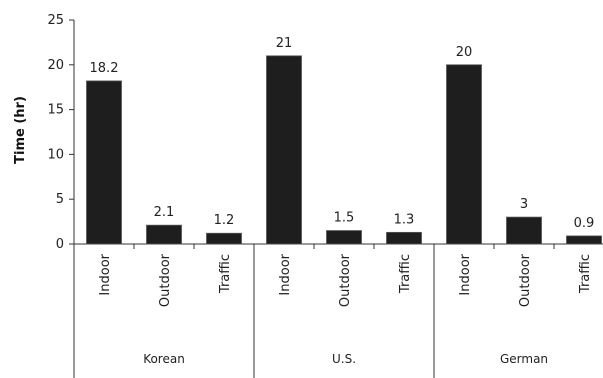 This screenshot has width=603, height=378. What do you see at coordinates (55, 110) in the screenshot?
I see `y-tick-label: 15` at bounding box center [55, 110].